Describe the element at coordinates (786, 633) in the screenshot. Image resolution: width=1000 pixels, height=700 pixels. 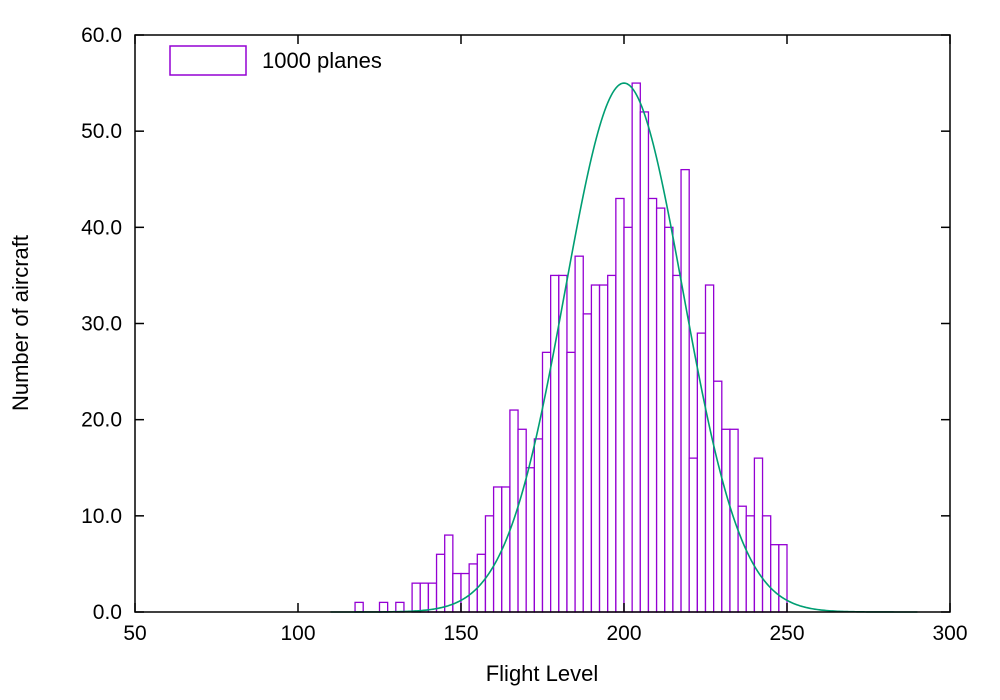
I see `x-tick-label: 250` at that location.